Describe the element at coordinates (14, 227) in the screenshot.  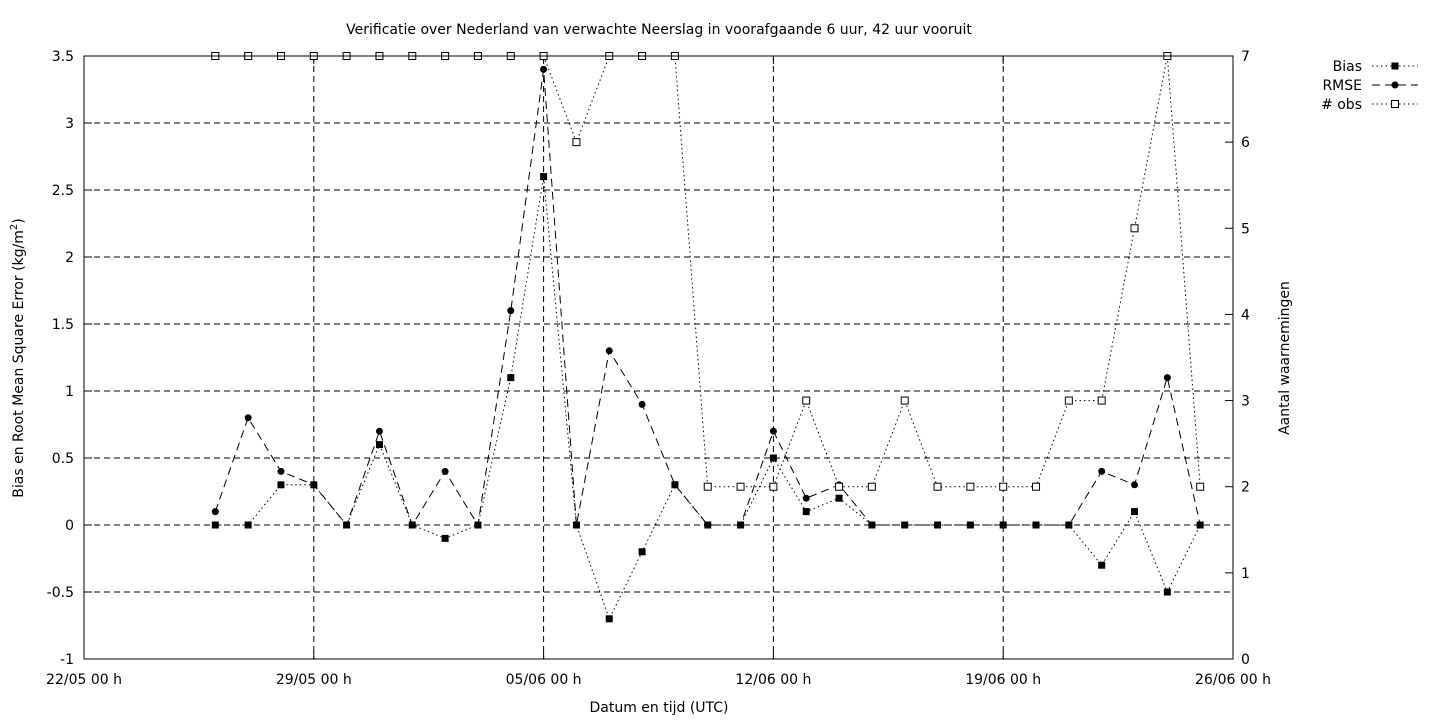
I see `y-axis-title-superscript: 2` at that location.